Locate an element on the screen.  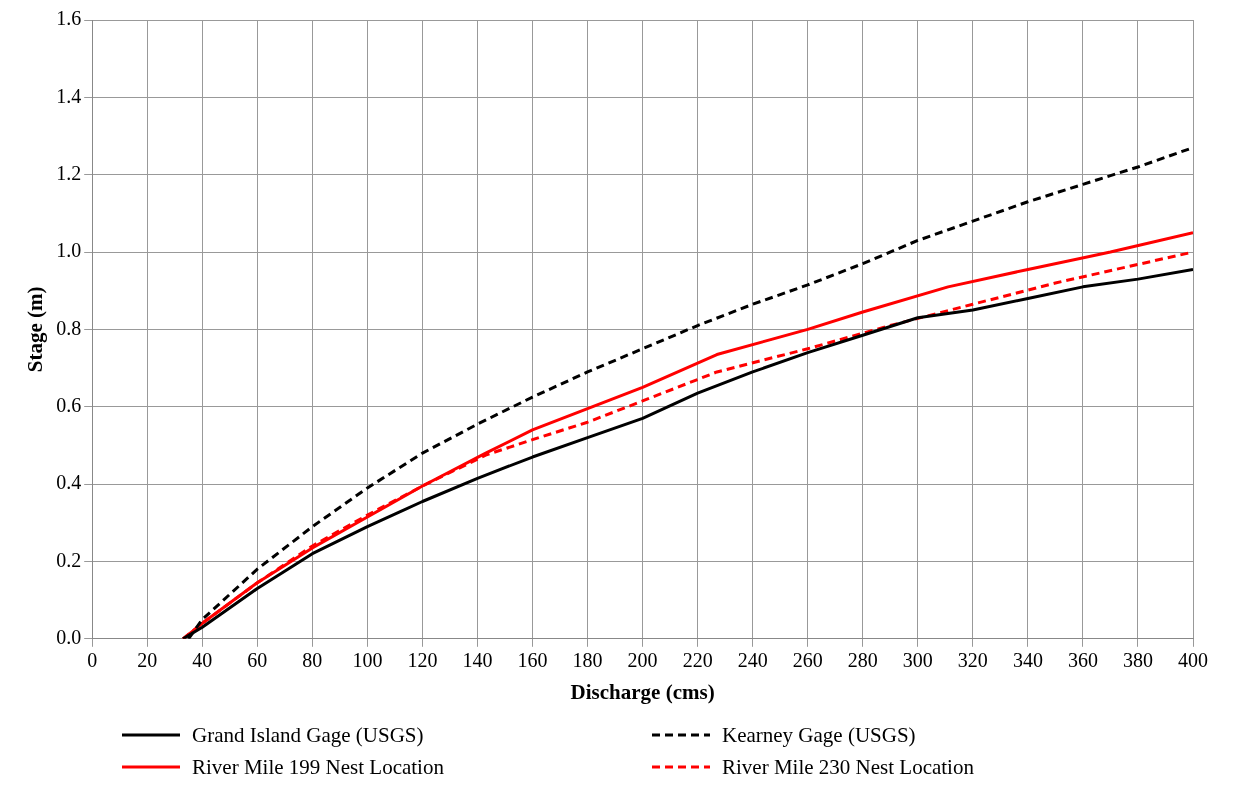
y-tick-label: 0.8 is located at coordinates (69, 327).